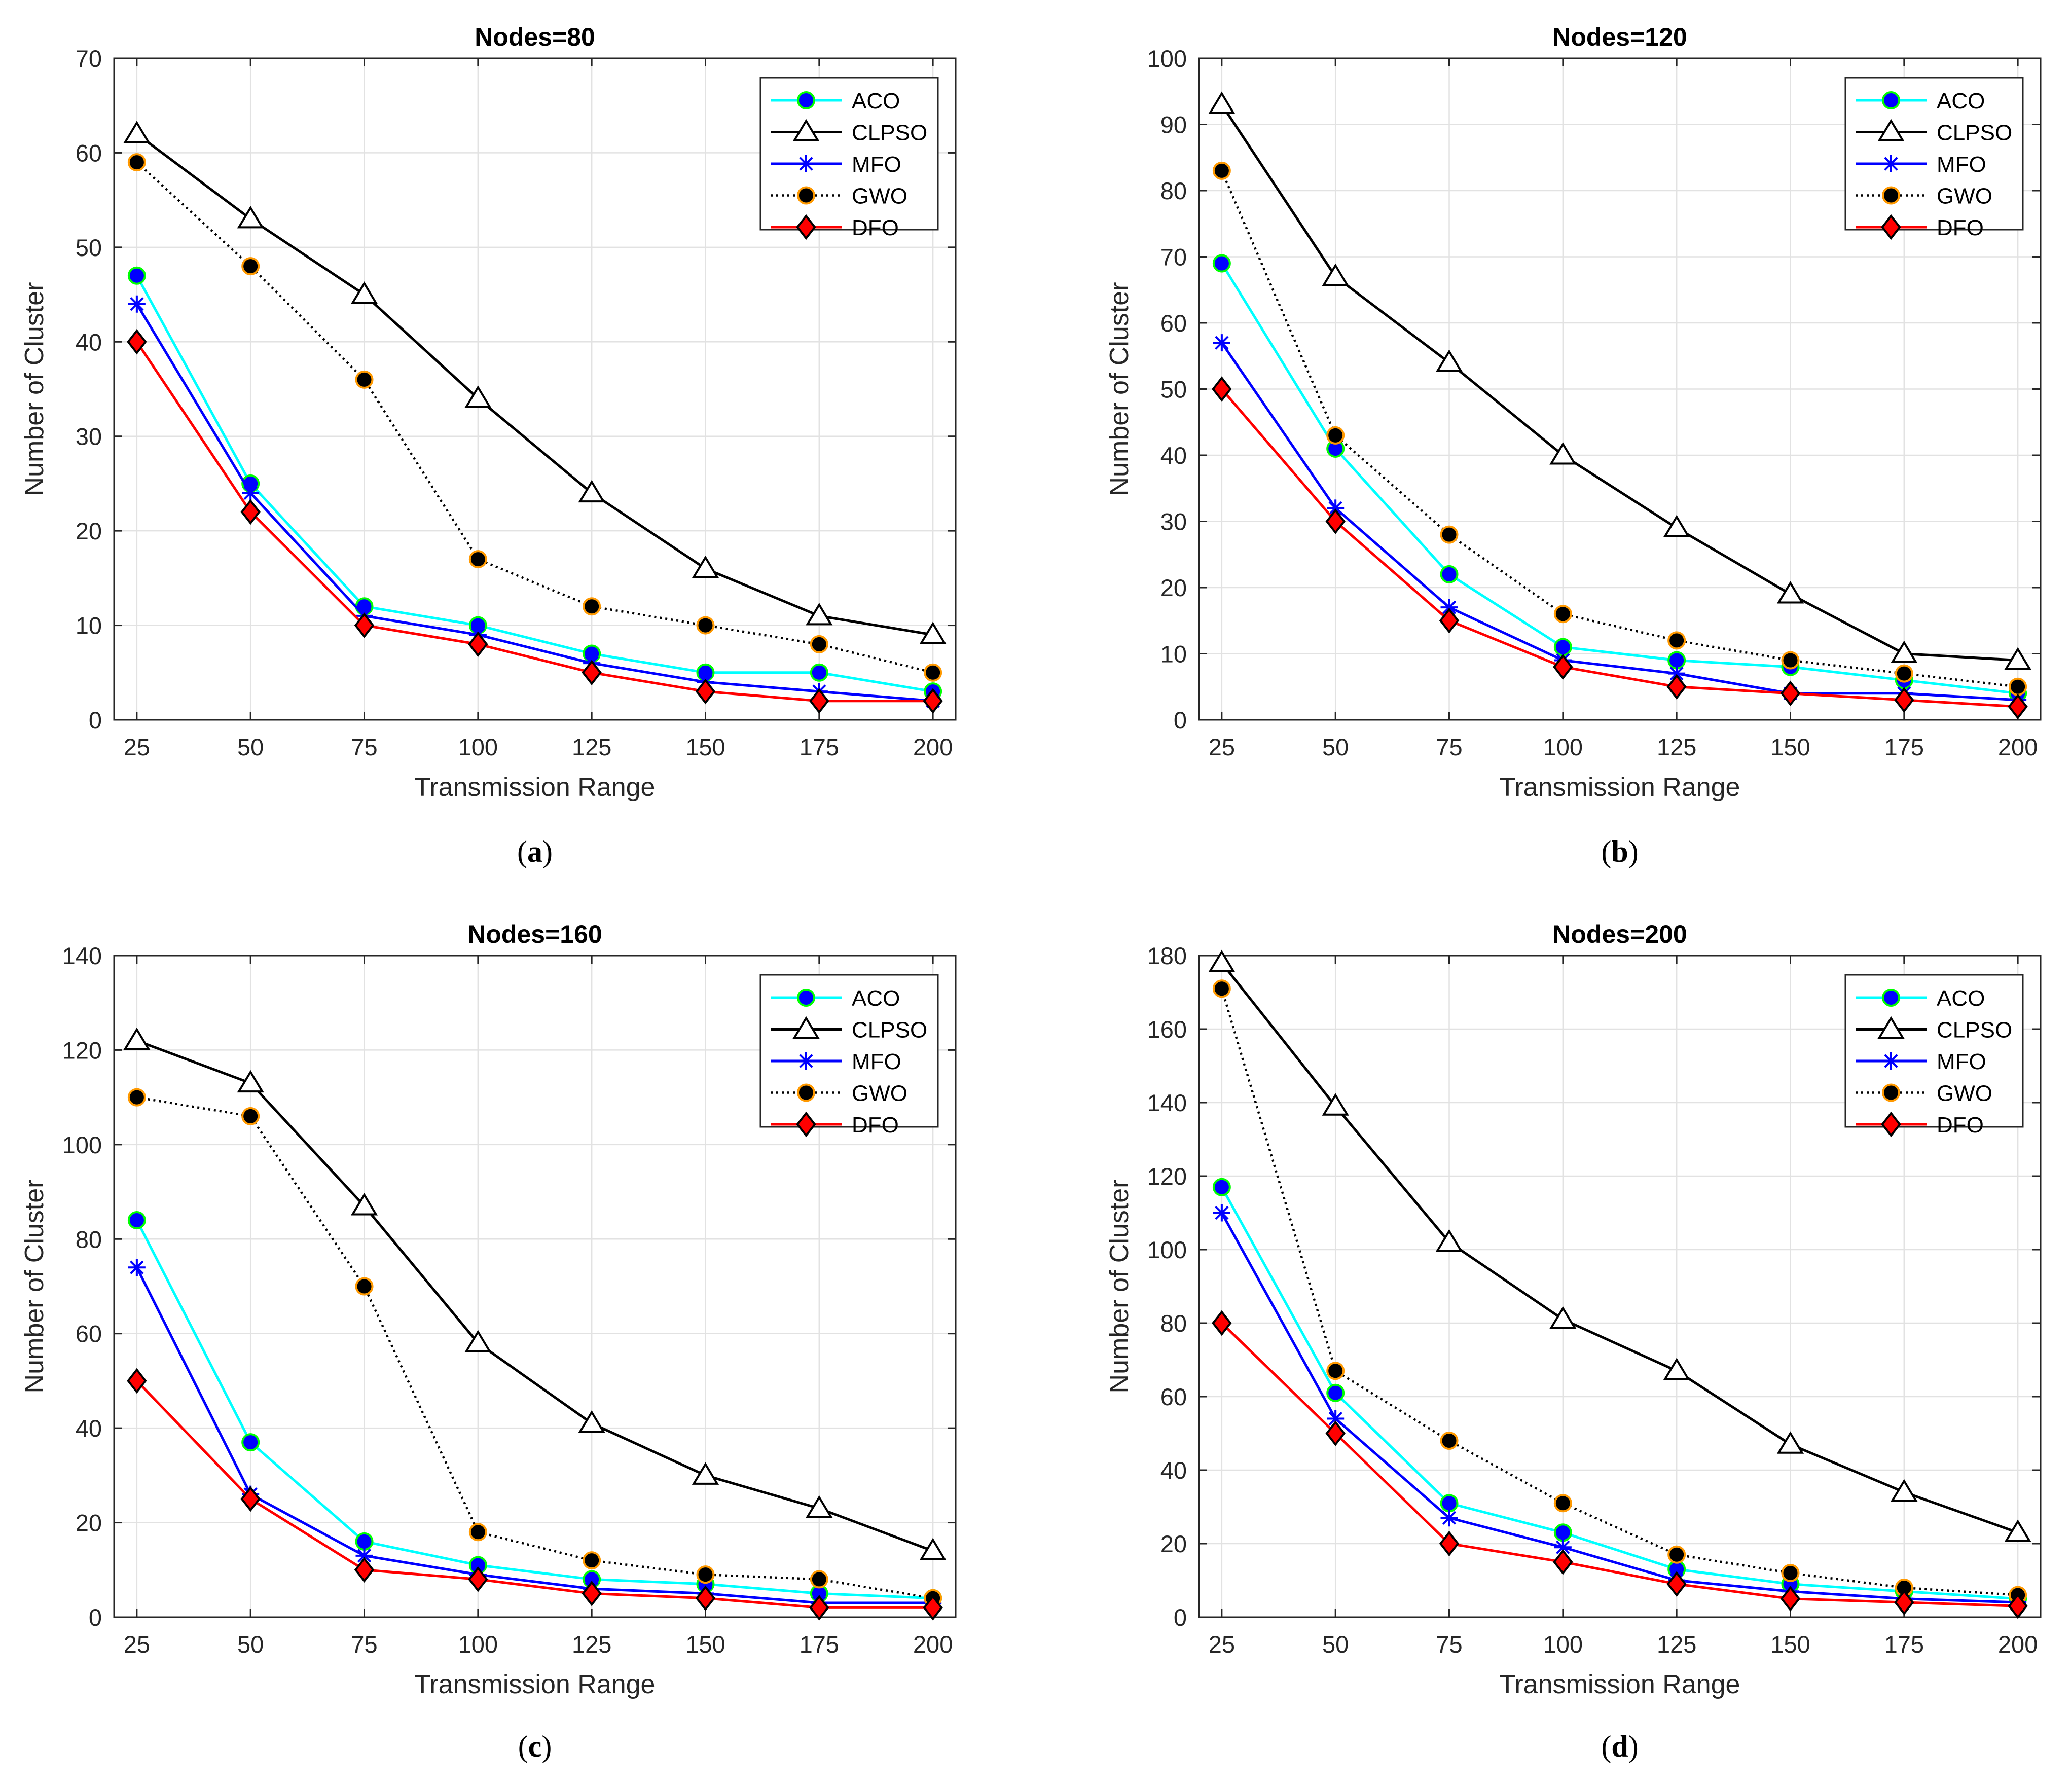 The width and height of the screenshot is (2071, 1792). I want to click on series-line-mfo, so click(1619, 522).